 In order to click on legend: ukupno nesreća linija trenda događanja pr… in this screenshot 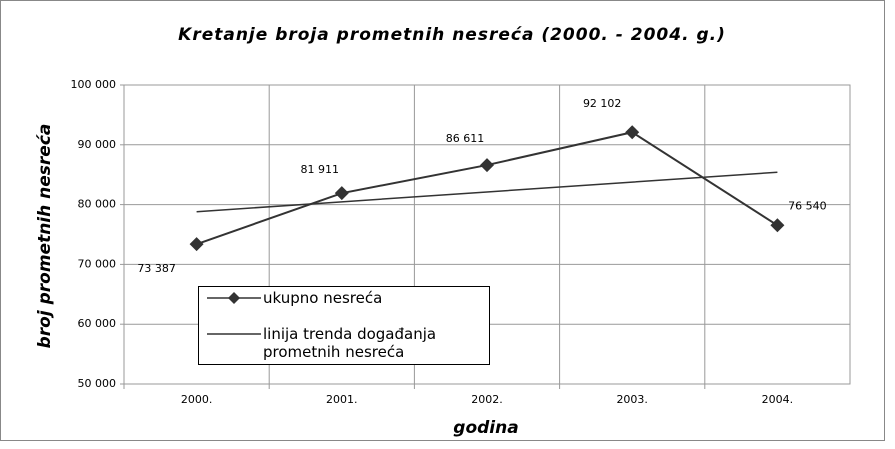, I will do `click(344, 325)`.